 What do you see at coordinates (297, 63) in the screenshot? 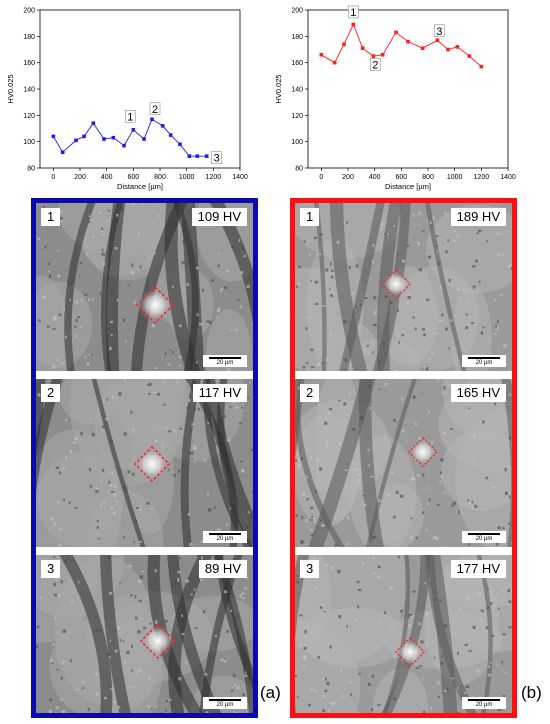
I see `y-tick-label: 160` at bounding box center [297, 63].